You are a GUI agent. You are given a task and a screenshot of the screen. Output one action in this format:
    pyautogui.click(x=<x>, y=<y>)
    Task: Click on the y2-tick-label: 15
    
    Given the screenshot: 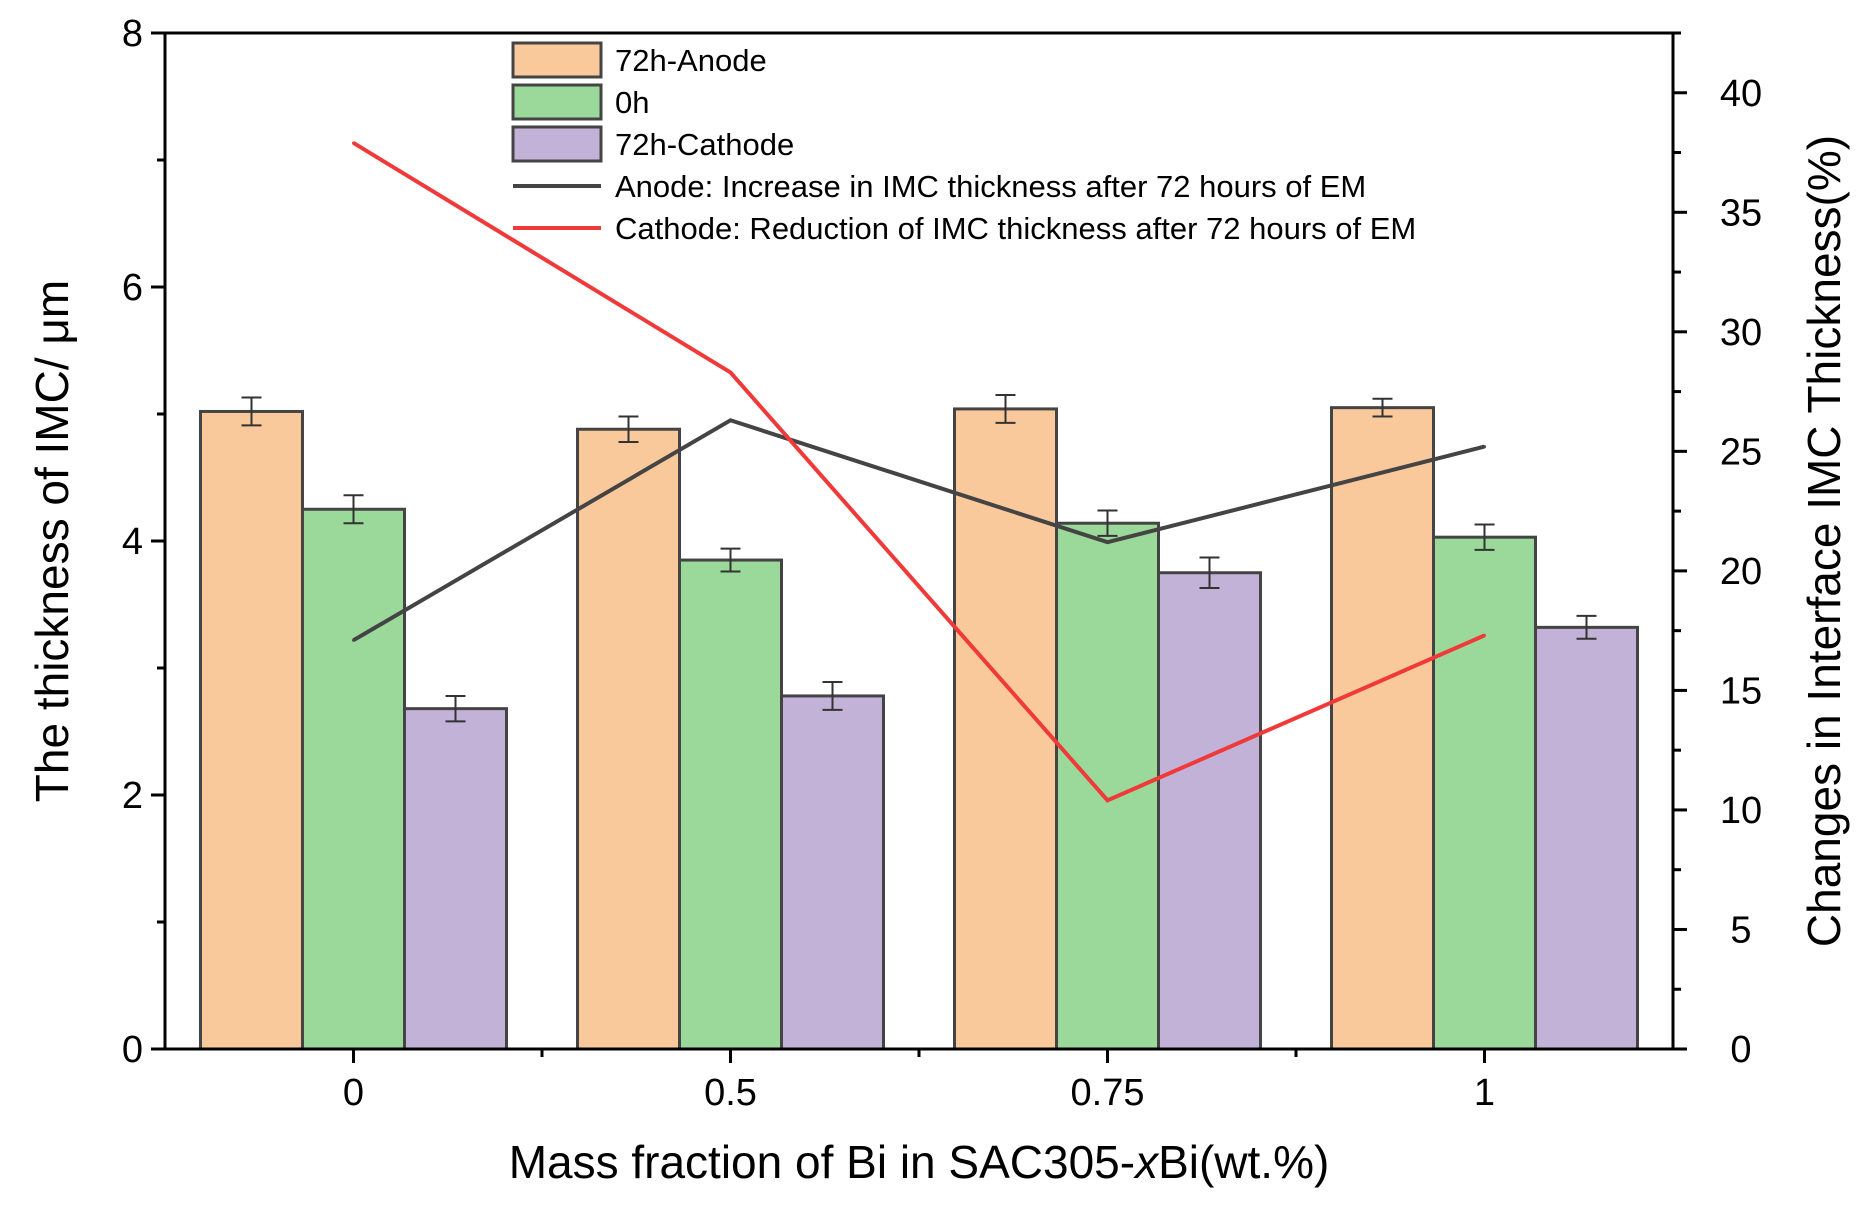 What is the action you would take?
    pyautogui.click(x=1741, y=691)
    